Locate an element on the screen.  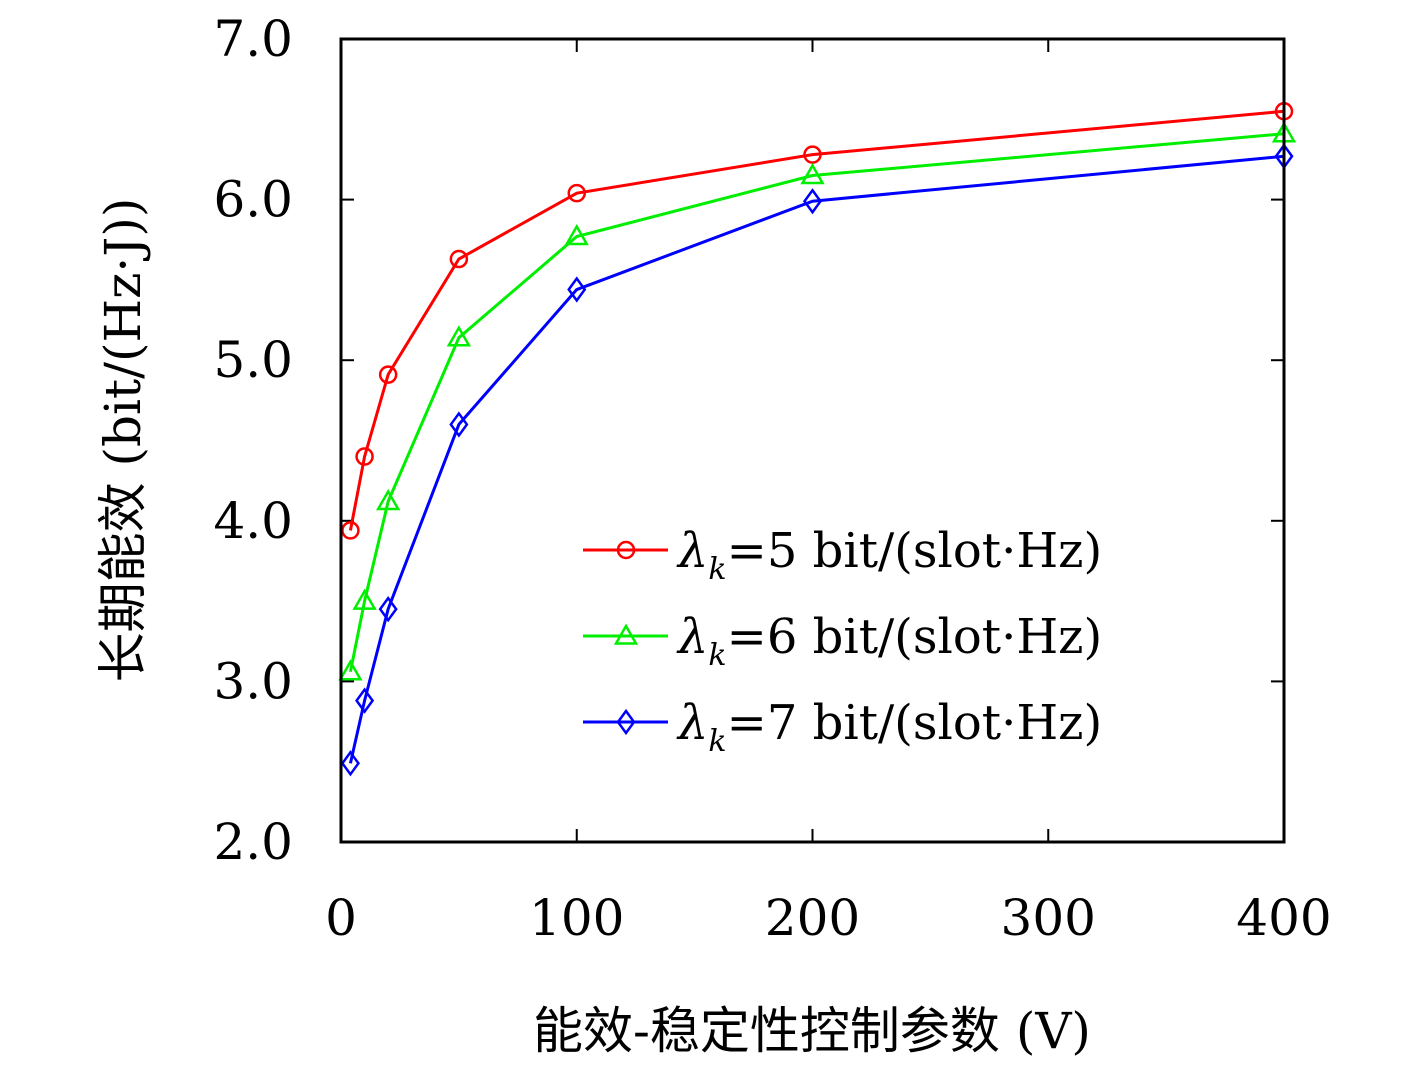
x-axis-title: 能效-稳定性控制参数 (V) is located at coordinates (812, 1031).